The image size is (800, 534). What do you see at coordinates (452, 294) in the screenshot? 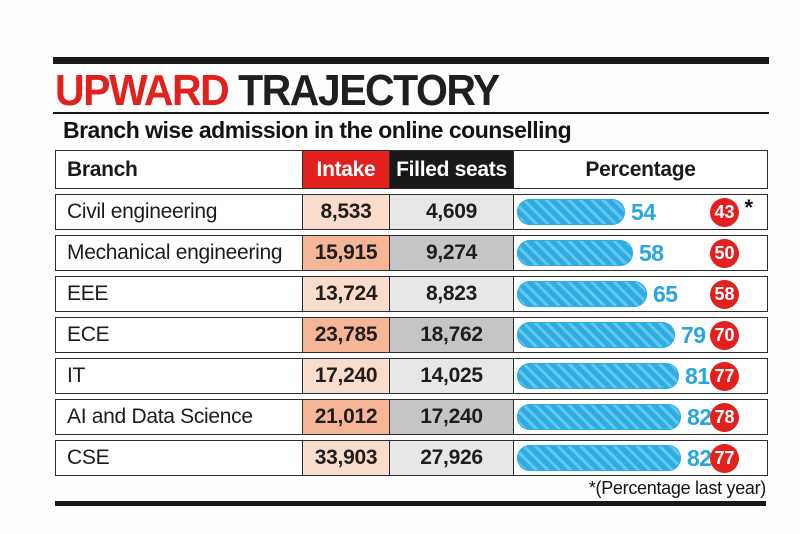
I see `filled-seats-value: 8,823` at bounding box center [452, 294].